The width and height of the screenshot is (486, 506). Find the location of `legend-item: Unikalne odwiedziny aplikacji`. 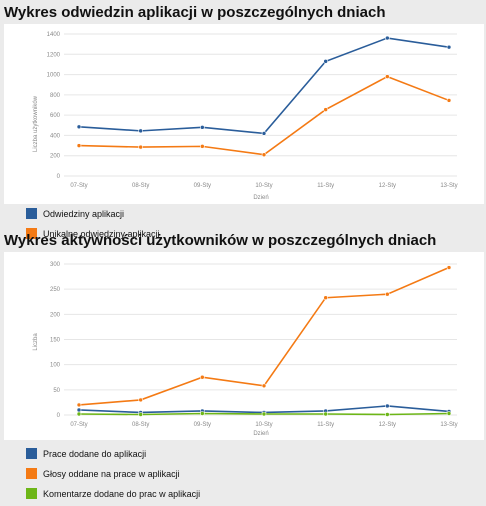

legend-item: Unikalne odwiedziny aplikacji is located at coordinates (93, 233).